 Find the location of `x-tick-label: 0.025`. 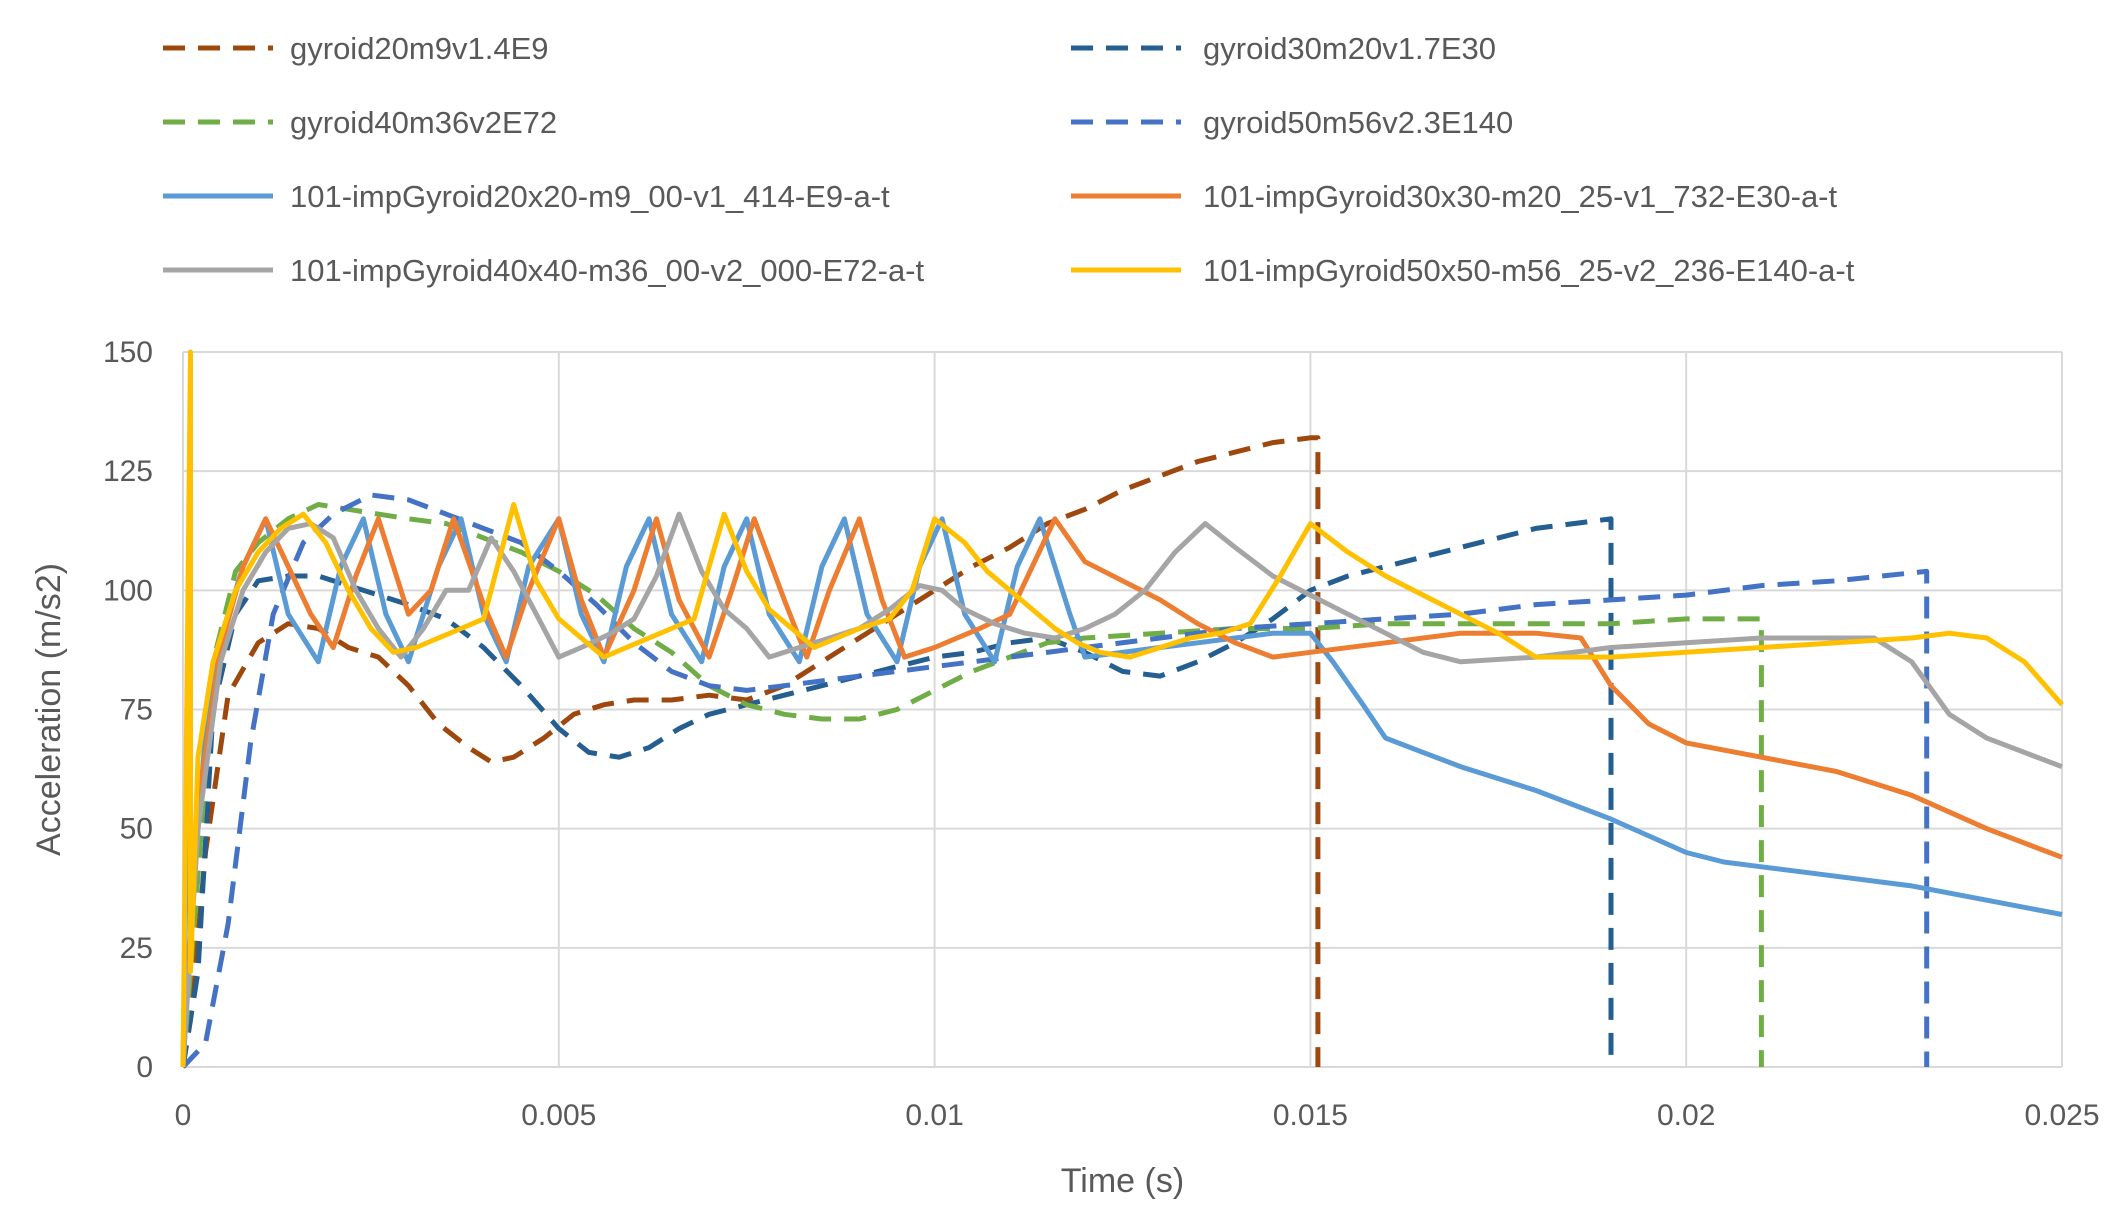

x-tick-label: 0.025 is located at coordinates (2061, 1115).